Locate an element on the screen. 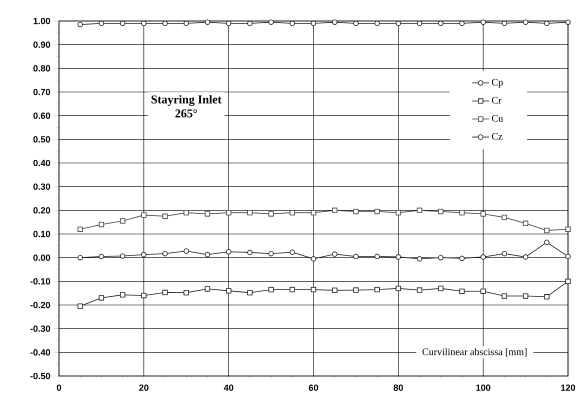 The width and height of the screenshot is (585, 406). y-tick-label: 0.80 is located at coordinates (41, 68).